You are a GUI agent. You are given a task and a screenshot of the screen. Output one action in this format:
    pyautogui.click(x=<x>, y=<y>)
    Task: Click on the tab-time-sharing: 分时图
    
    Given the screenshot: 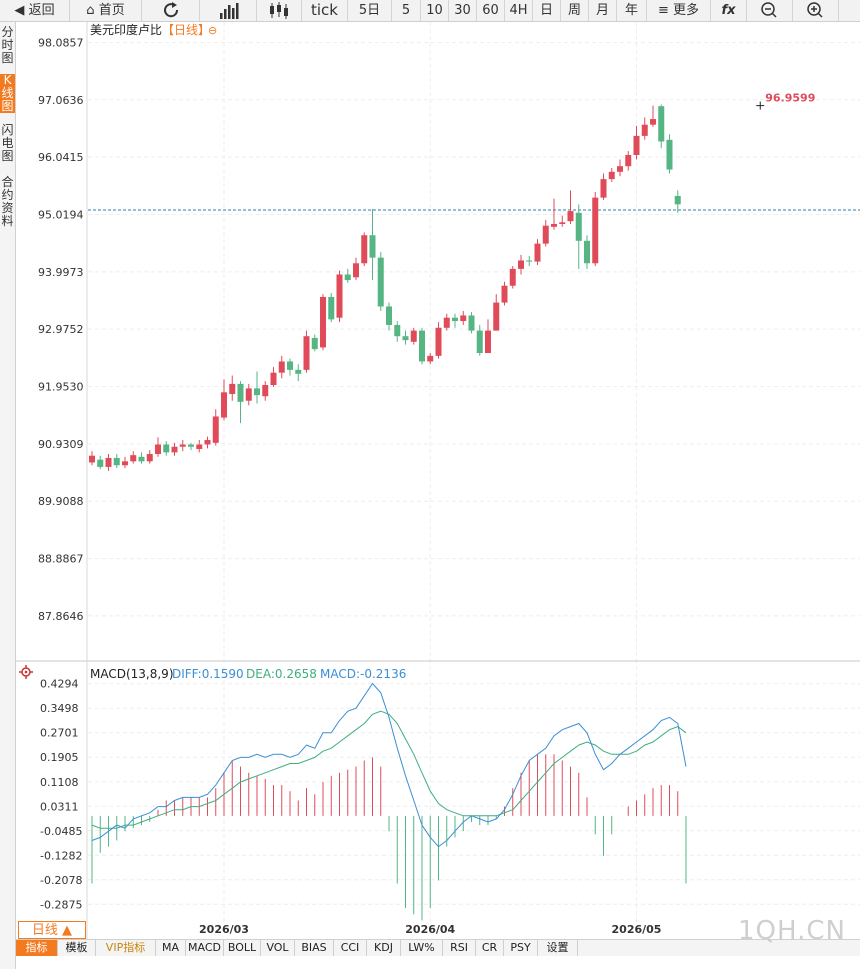 What is the action you would take?
    pyautogui.click(x=7, y=45)
    